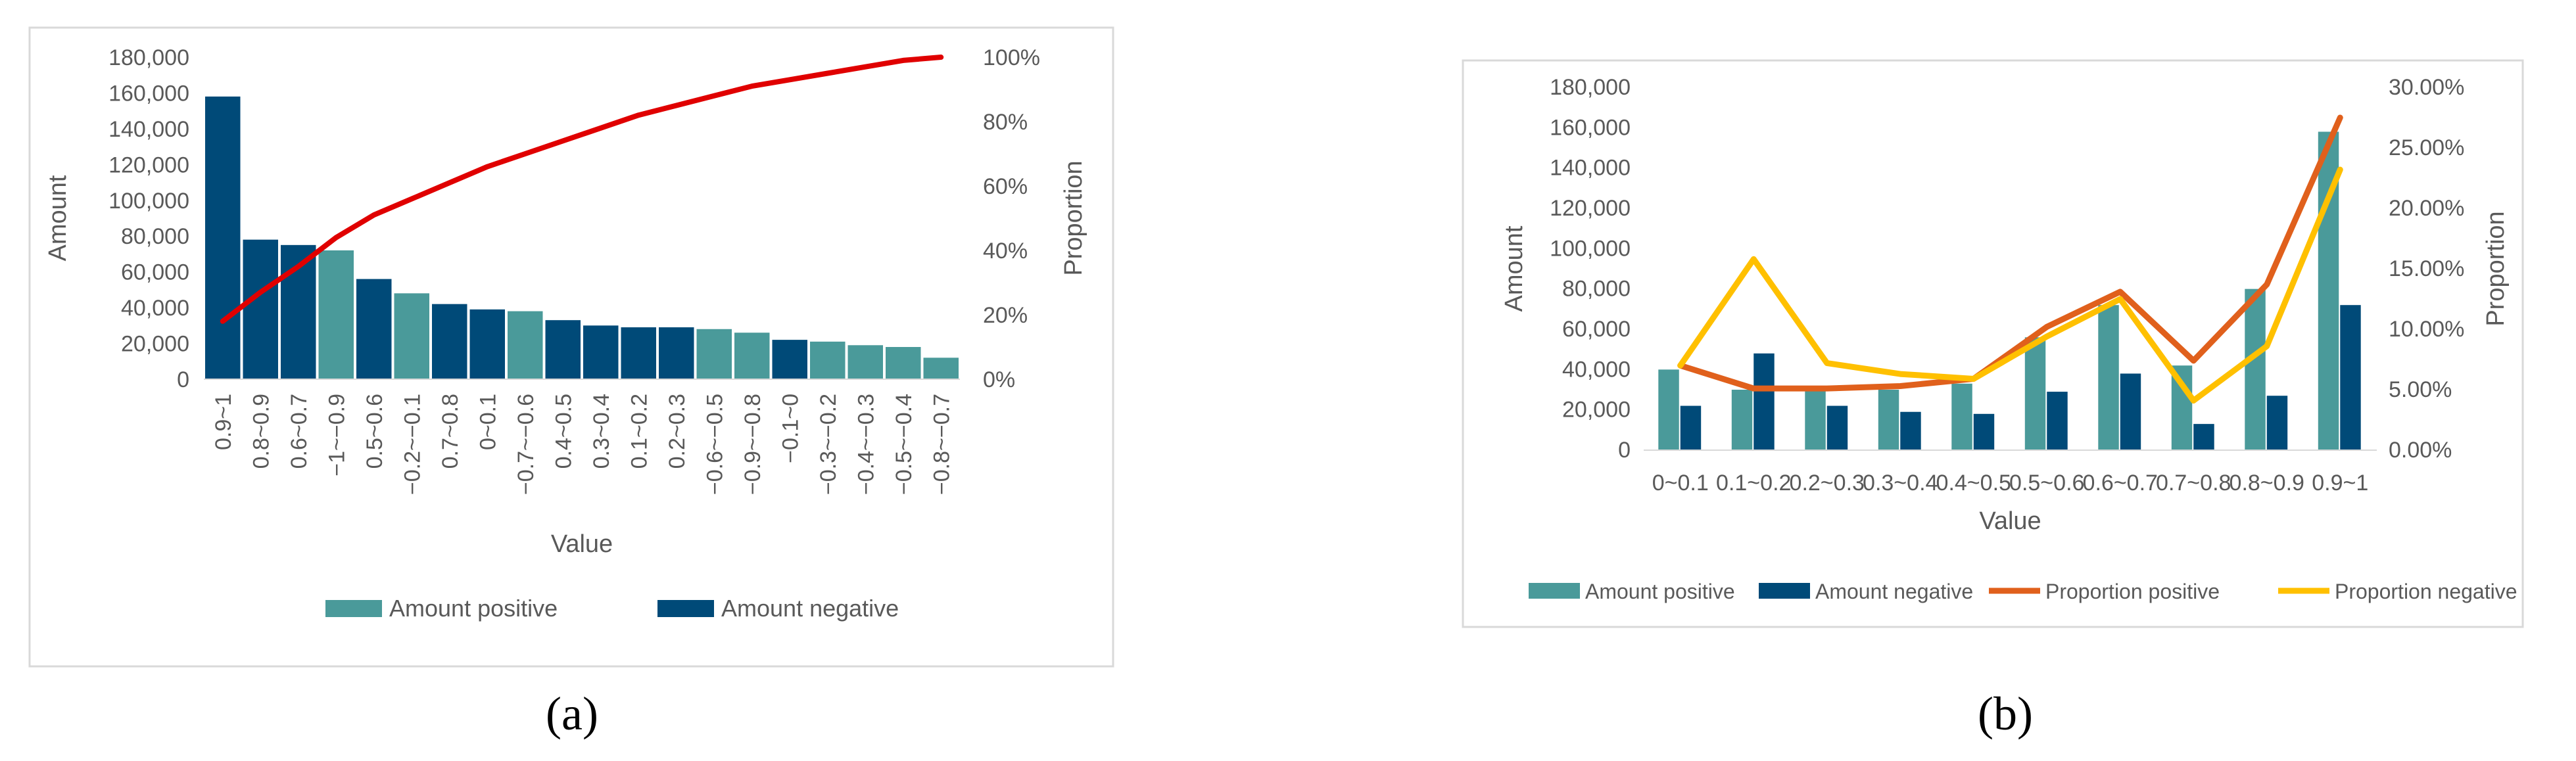 The width and height of the screenshot is (2576, 761). What do you see at coordinates (572, 713) in the screenshot?
I see `panel-a-label: (a)` at bounding box center [572, 713].